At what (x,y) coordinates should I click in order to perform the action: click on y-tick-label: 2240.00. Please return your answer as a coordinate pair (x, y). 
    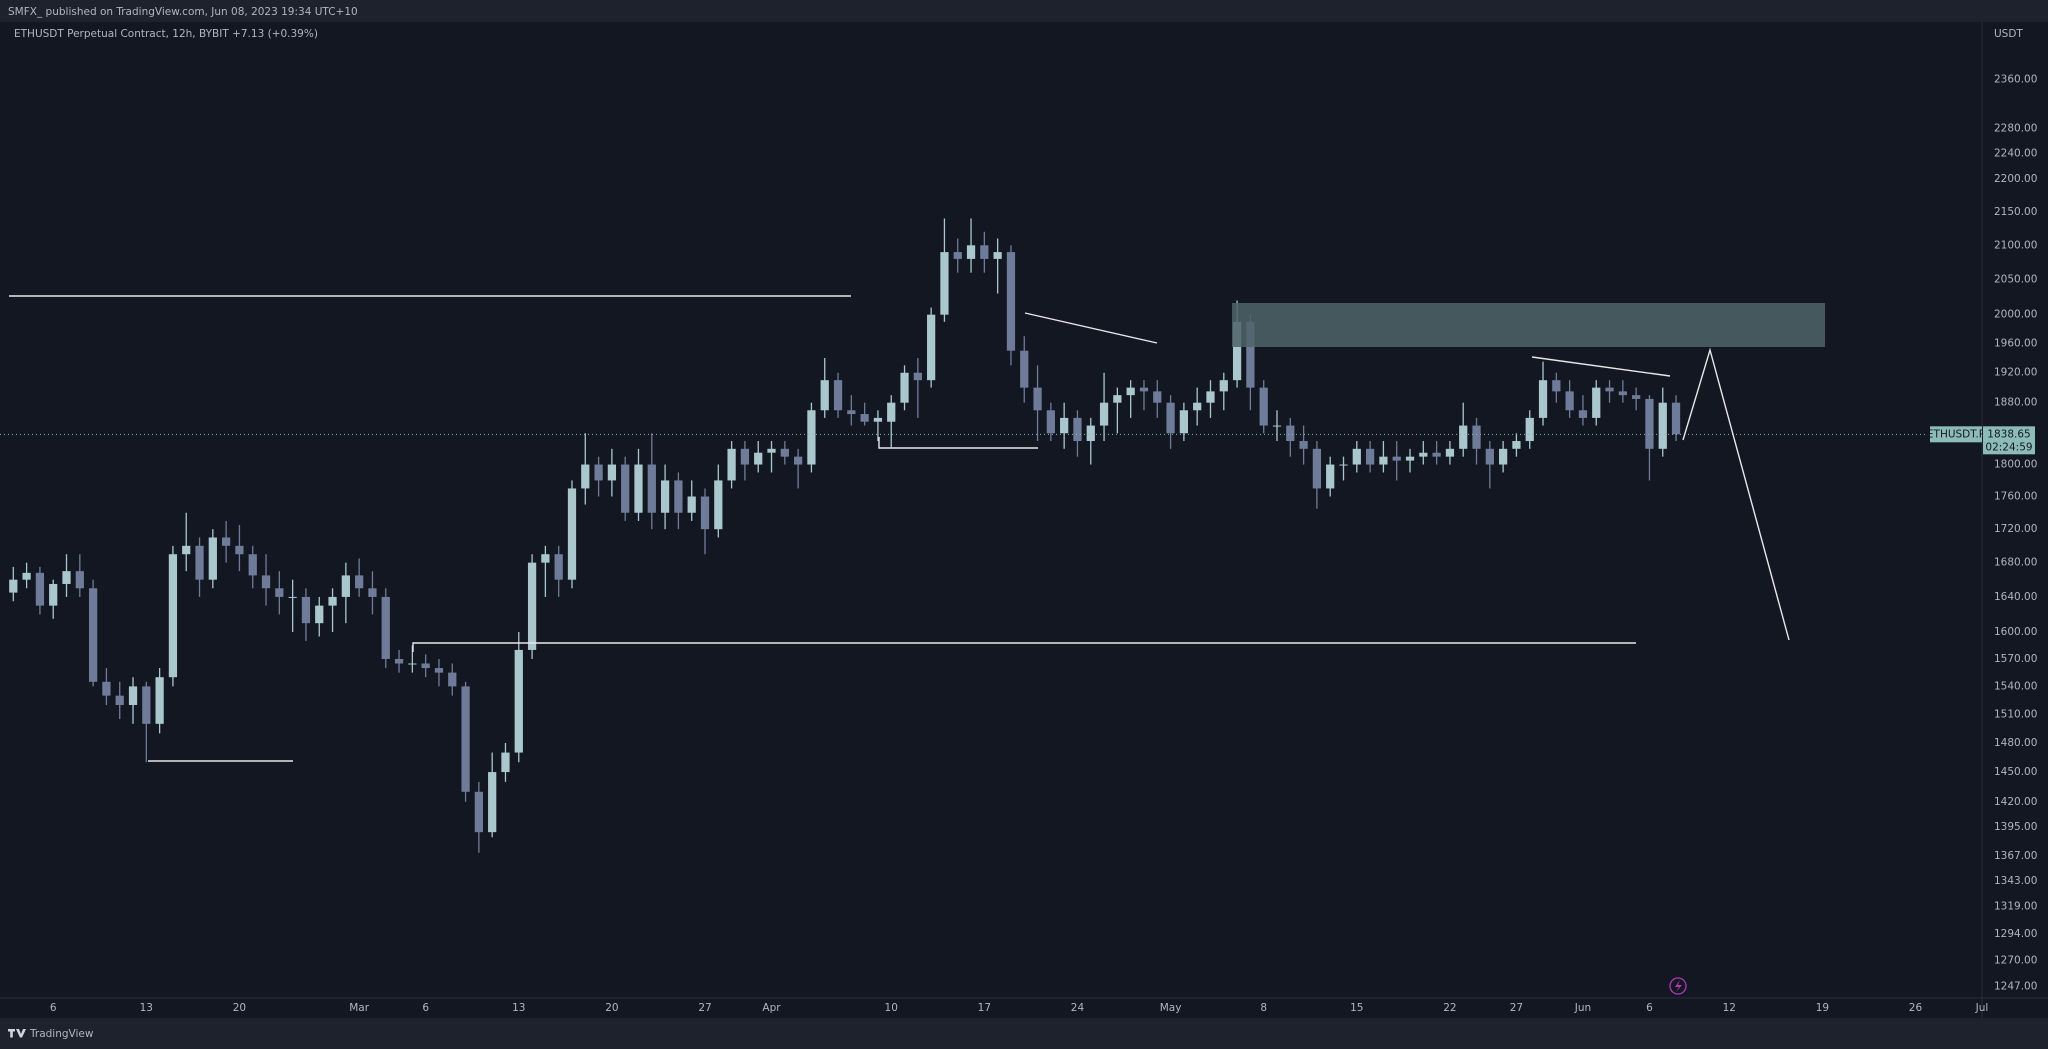
    Looking at the image, I should click on (2015, 154).